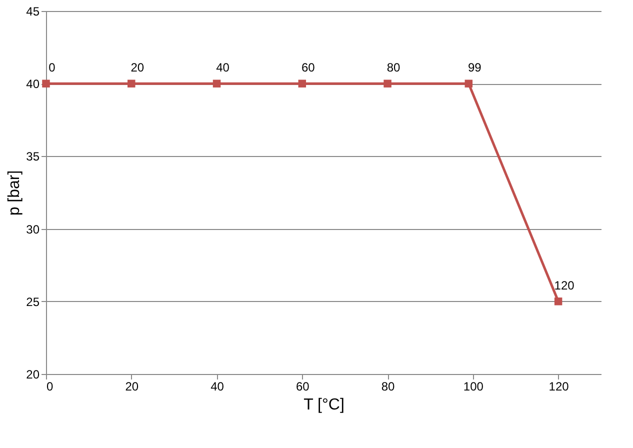 This screenshot has height=448, width=633. What do you see at coordinates (33, 229) in the screenshot?
I see `y-tick-label: 30` at bounding box center [33, 229].